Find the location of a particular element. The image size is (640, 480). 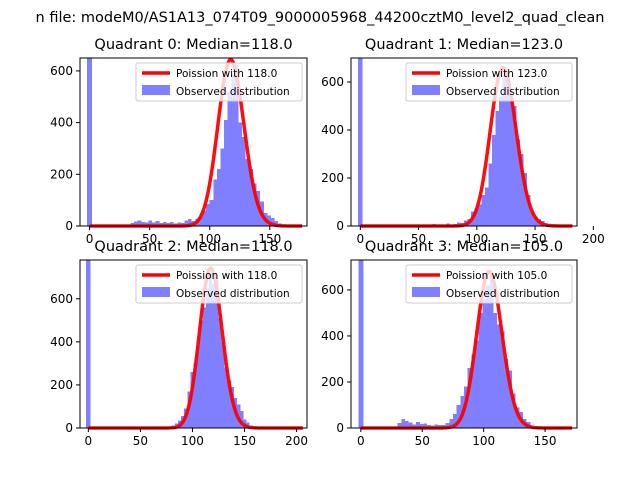

quadrant-0-title: Quadrant 0: Median=118.0 is located at coordinates (193, 45).